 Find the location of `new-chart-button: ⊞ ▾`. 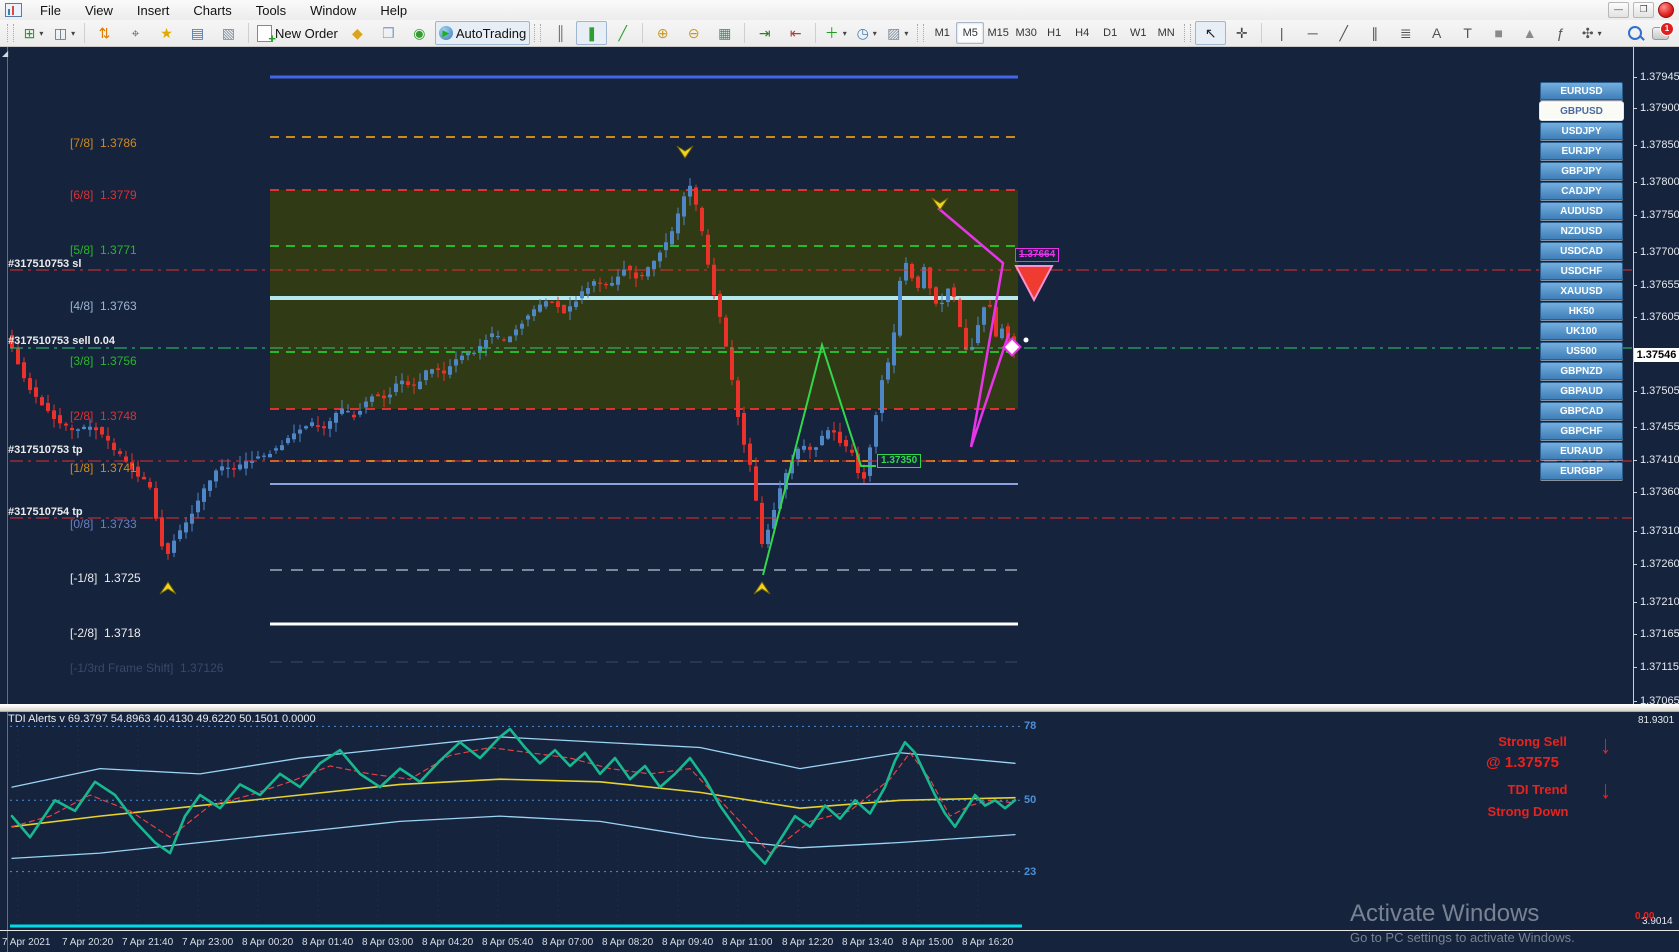

new-chart-button: ⊞ ▾ is located at coordinates (33, 33).